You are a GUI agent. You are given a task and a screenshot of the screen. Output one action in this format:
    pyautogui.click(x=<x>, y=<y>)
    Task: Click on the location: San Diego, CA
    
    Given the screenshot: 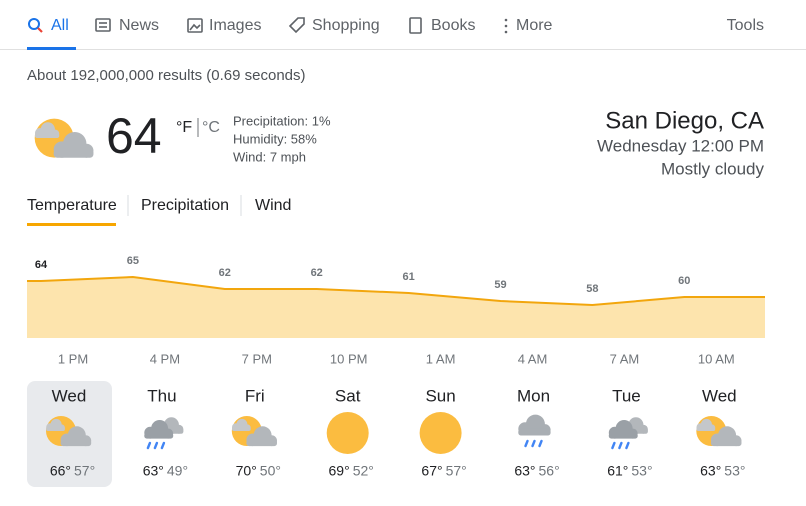 What is the action you would take?
    pyautogui.click(x=684, y=120)
    